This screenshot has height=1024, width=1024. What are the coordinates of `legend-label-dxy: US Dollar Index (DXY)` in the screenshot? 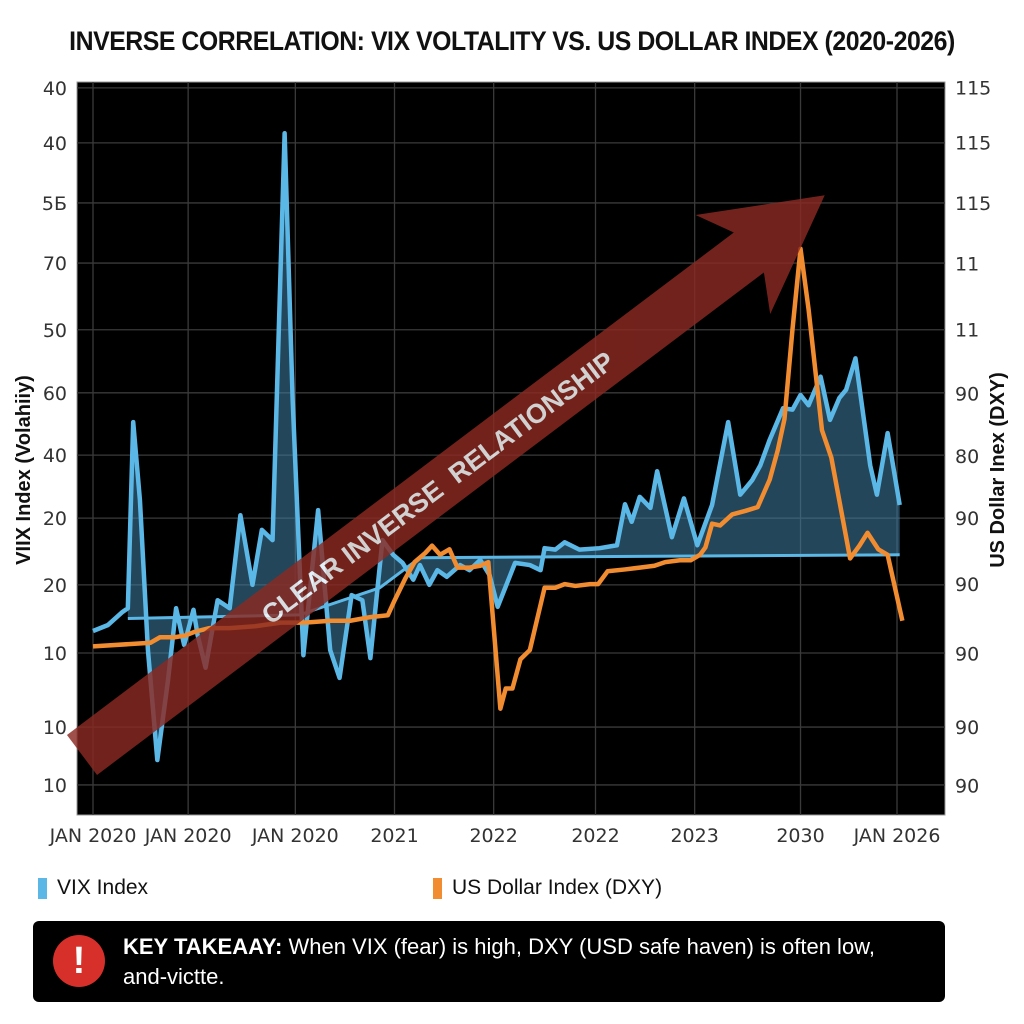 It's located at (557, 887).